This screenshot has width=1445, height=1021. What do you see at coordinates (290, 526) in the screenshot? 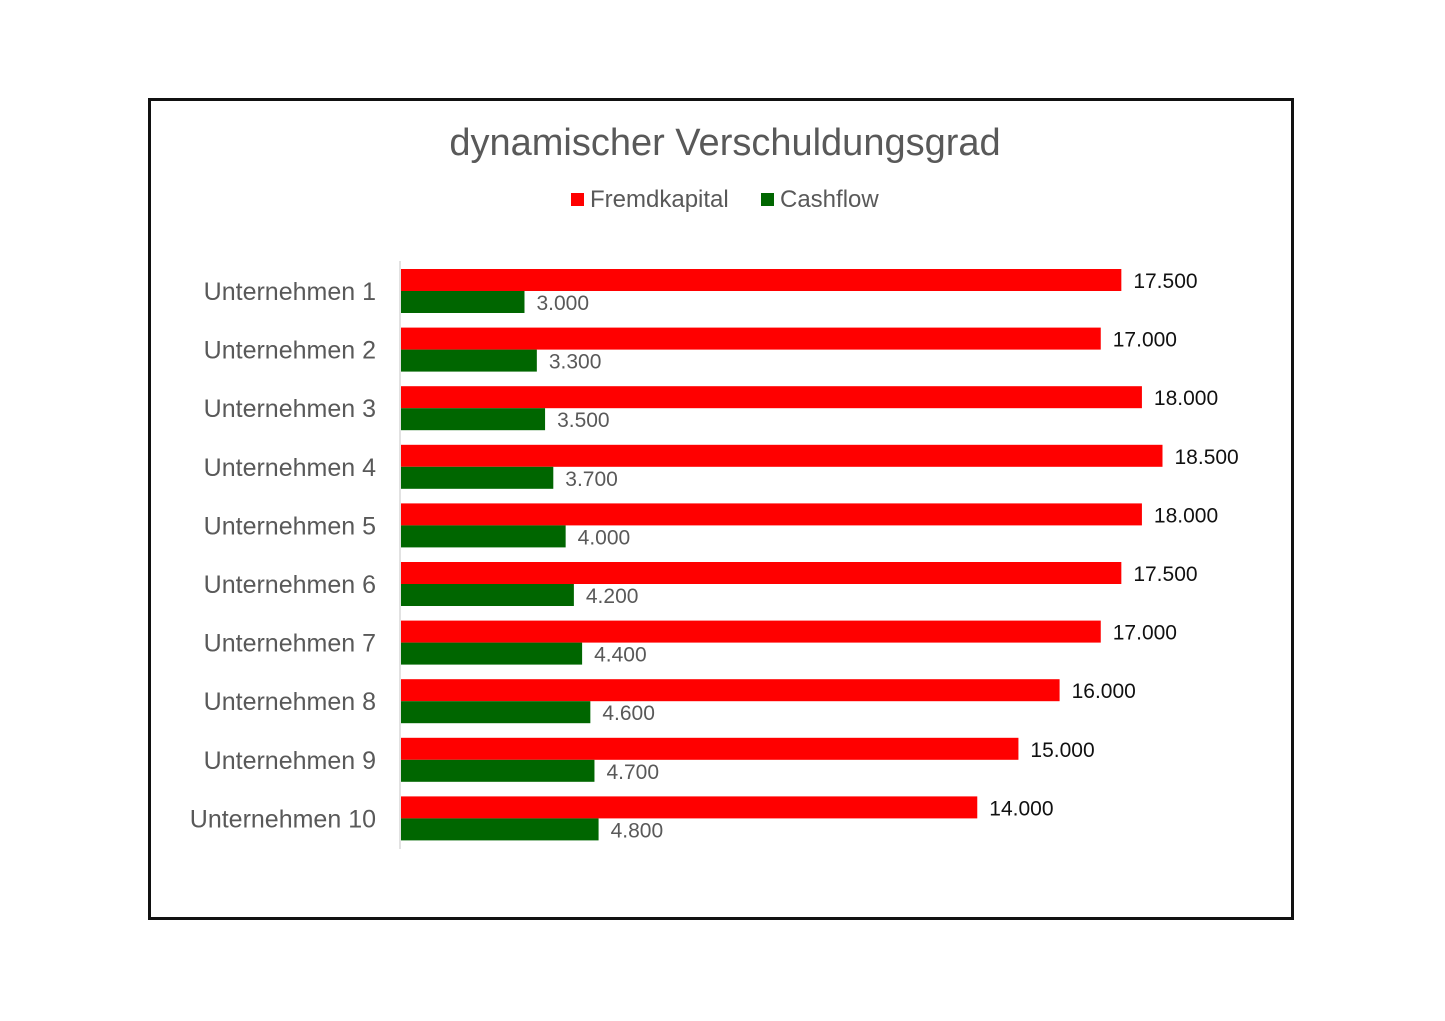
I see `category-label: Unternehmen 5` at bounding box center [290, 526].